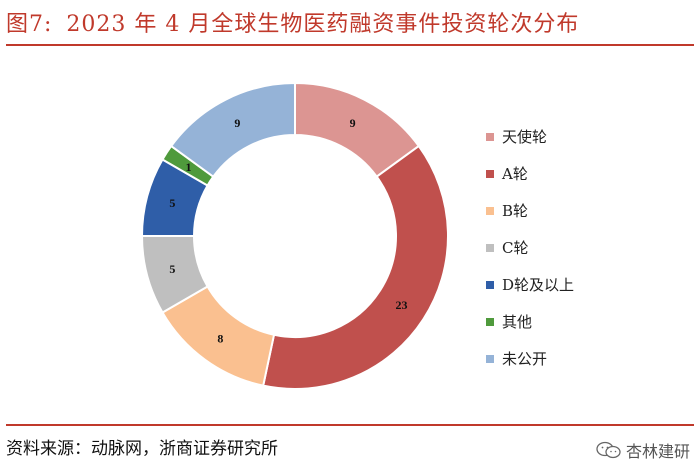  What do you see at coordinates (355, 267) in the screenshot?
I see `slice-A轮` at bounding box center [355, 267].